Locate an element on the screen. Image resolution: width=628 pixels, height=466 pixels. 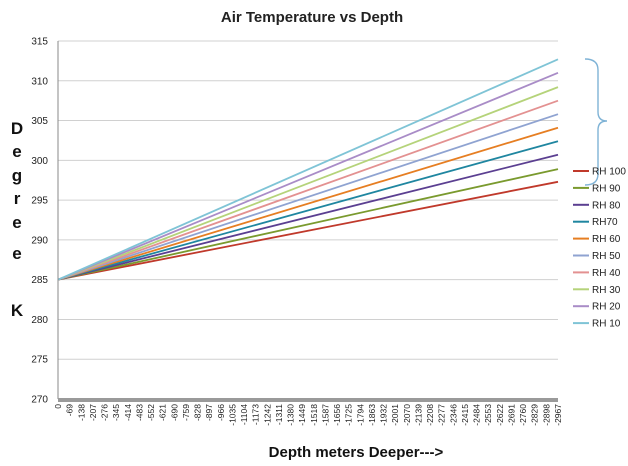
x-tick-label: -2208 is located at coordinates (430, 415).